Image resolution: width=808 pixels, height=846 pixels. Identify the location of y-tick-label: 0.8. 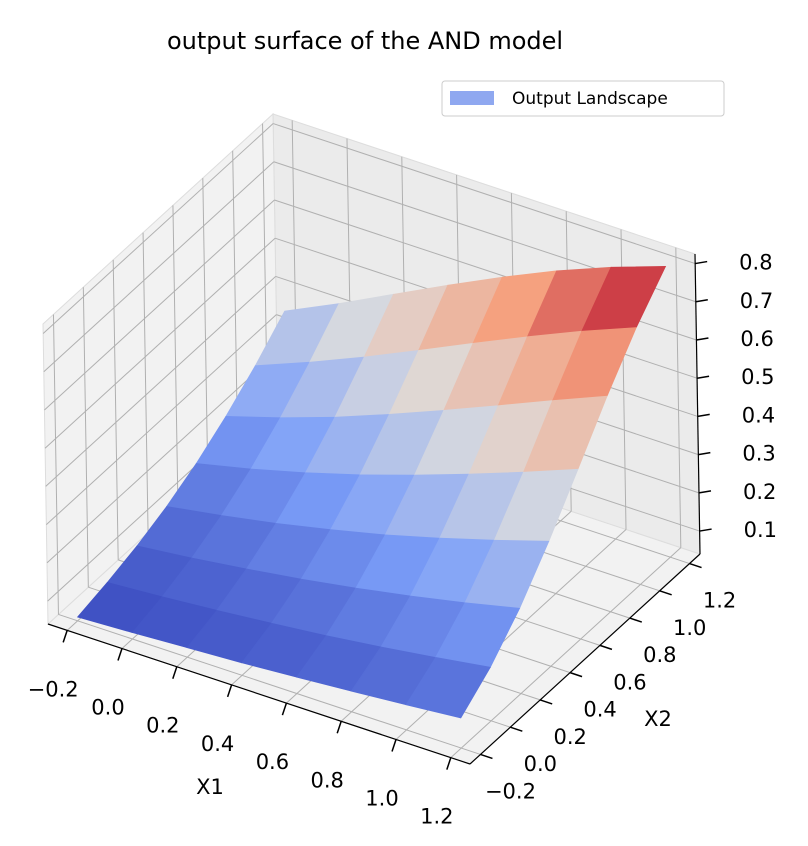
(659, 655).